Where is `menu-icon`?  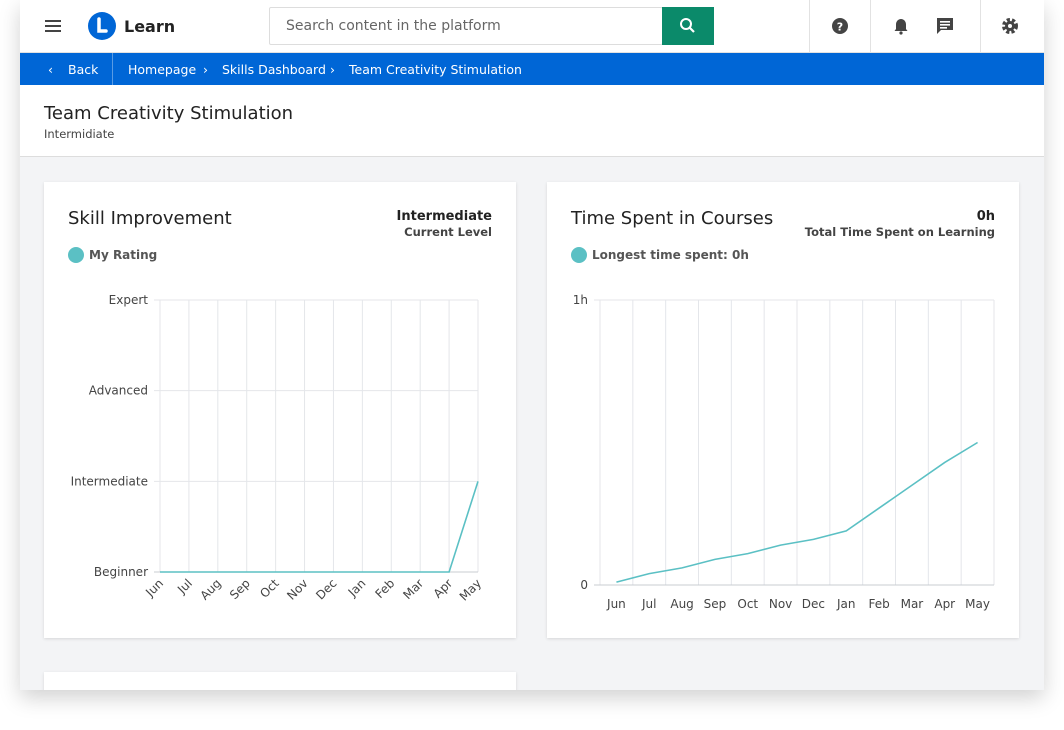
menu-icon is located at coordinates (53, 26).